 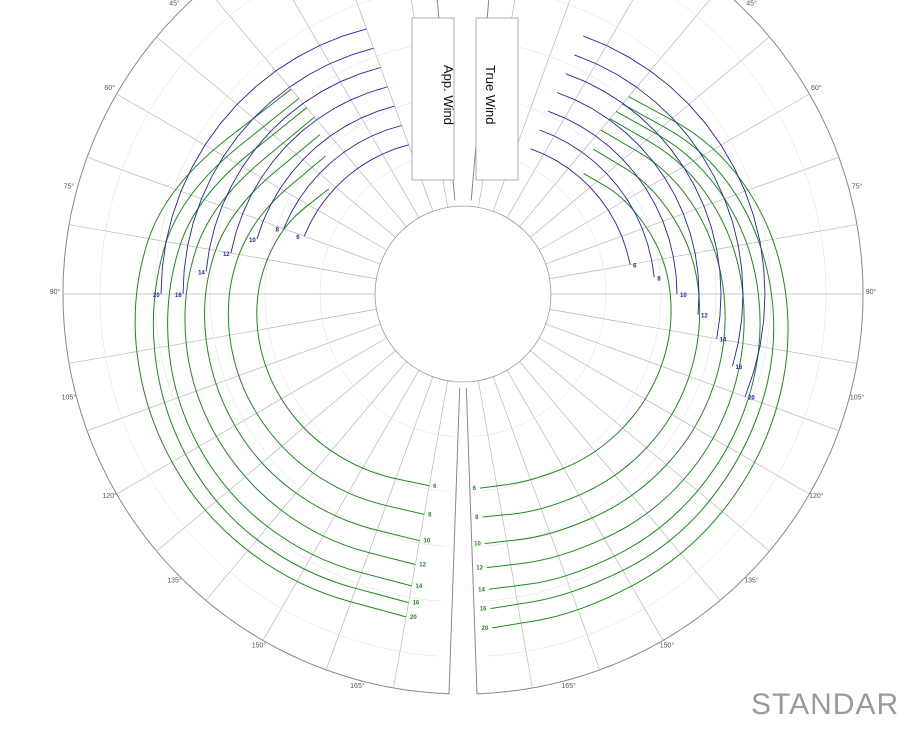 What do you see at coordinates (174, 580) in the screenshot?
I see `left-angle-tick: 135°` at bounding box center [174, 580].